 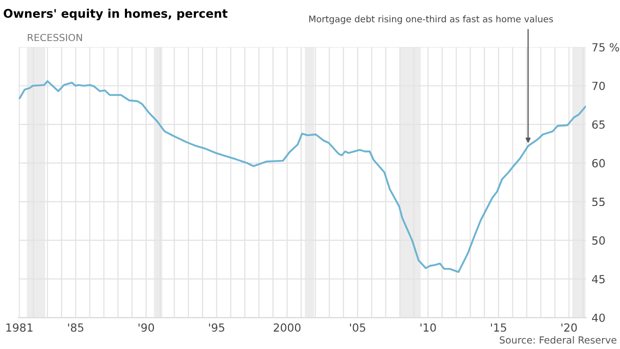 What do you see at coordinates (358, 327) in the screenshot?
I see `x-tick-label: '05` at bounding box center [358, 327].